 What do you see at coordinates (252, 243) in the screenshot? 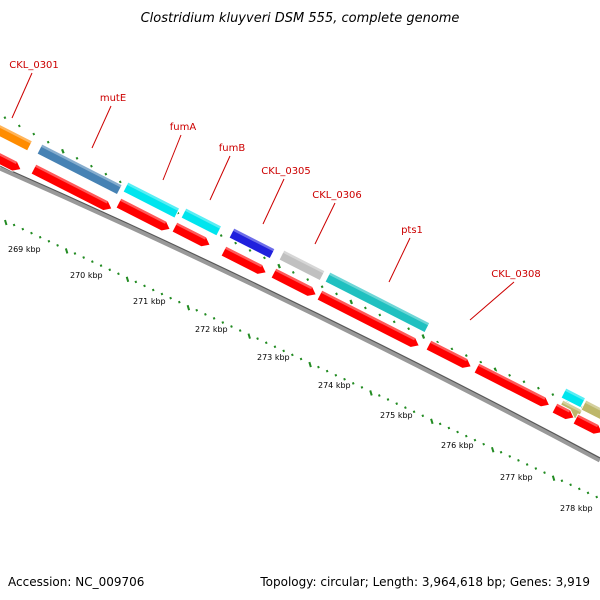
I see `gene-CKL_0305-bar` at bounding box center [252, 243].